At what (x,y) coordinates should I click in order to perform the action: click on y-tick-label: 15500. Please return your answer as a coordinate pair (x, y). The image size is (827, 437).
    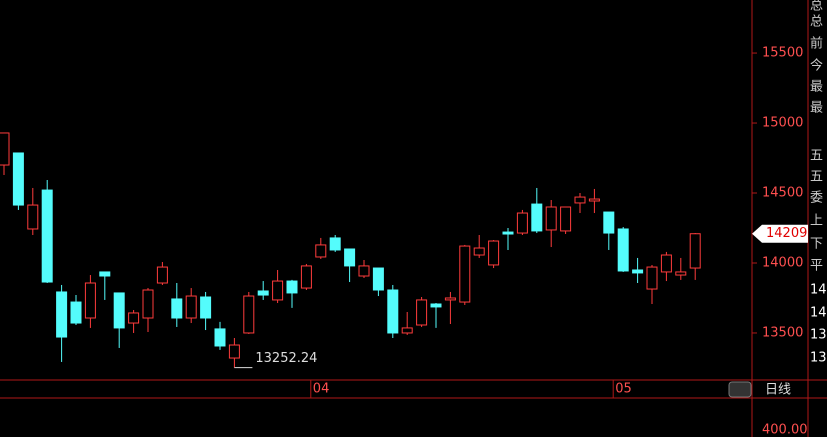
    Looking at the image, I should click on (782, 53).